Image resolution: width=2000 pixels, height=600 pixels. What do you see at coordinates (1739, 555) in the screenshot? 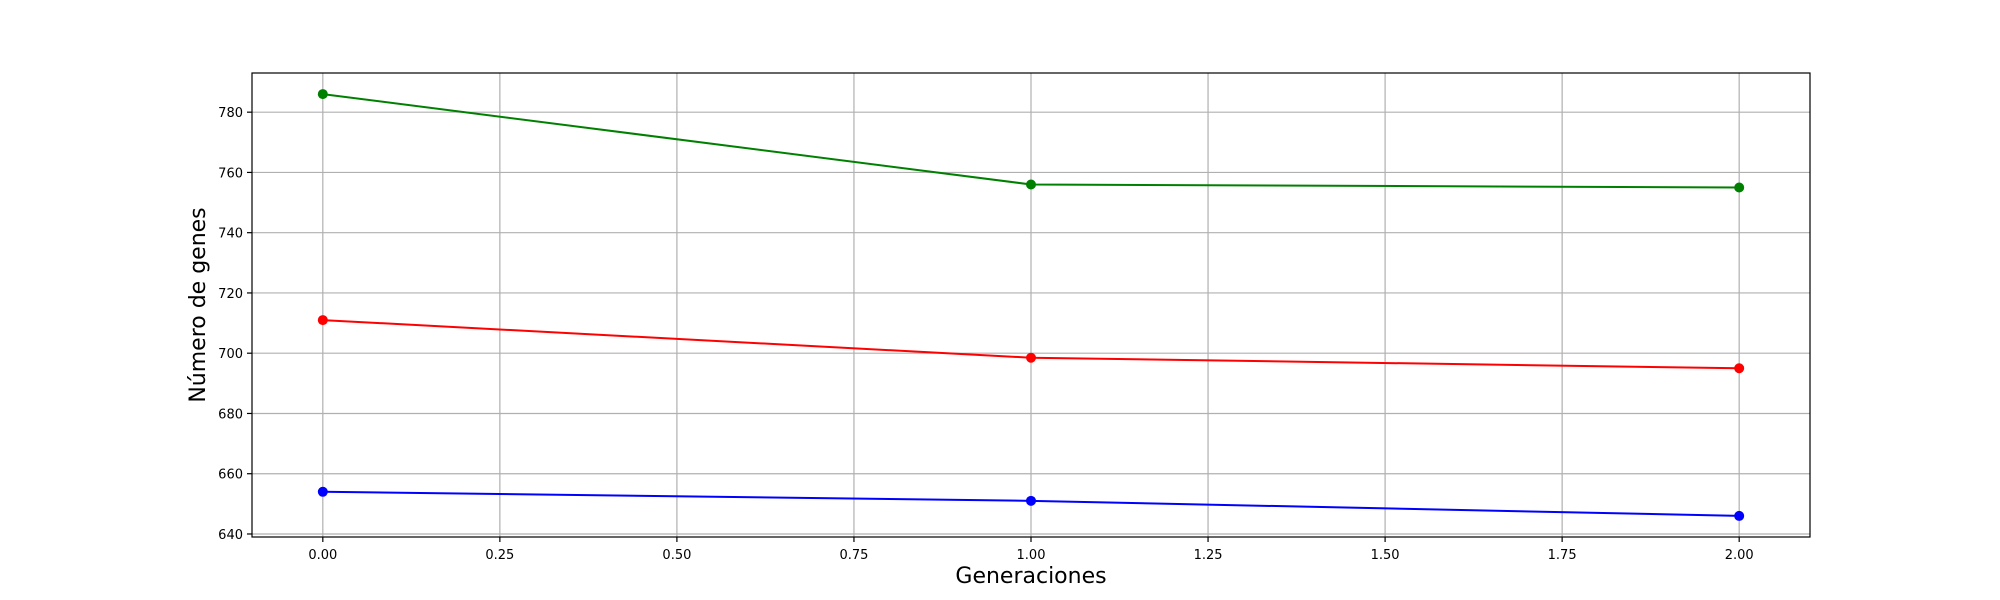
I see `x-tick-label: 2.00` at bounding box center [1739, 555].